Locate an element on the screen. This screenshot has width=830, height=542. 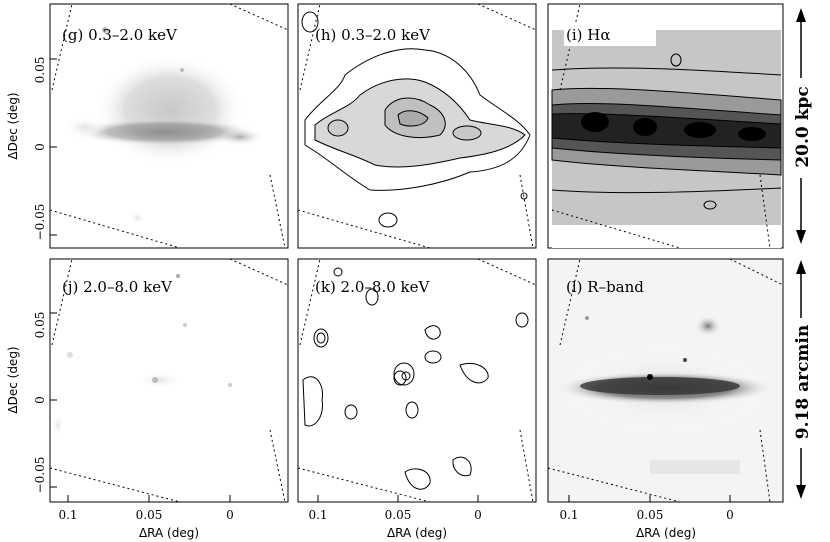
scale-bar-bottom-label: 9.18 arcmin is located at coordinates (803, 382).